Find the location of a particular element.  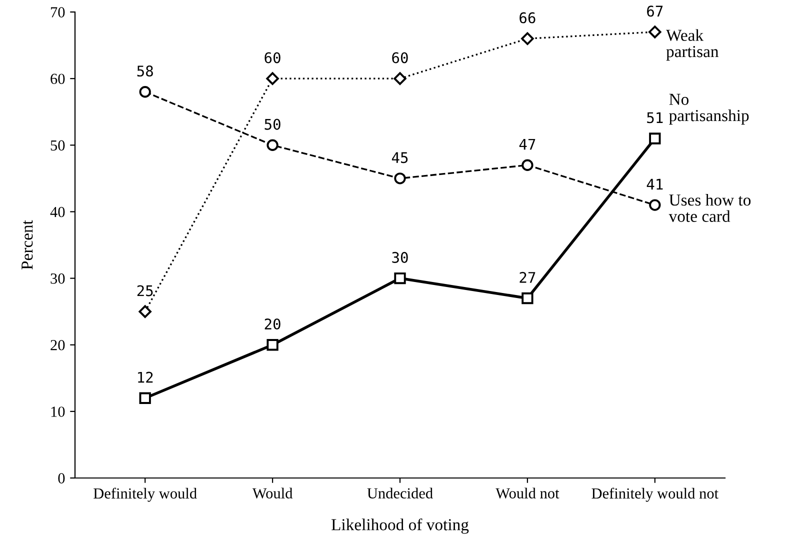

data-label: 66 is located at coordinates (528, 18).